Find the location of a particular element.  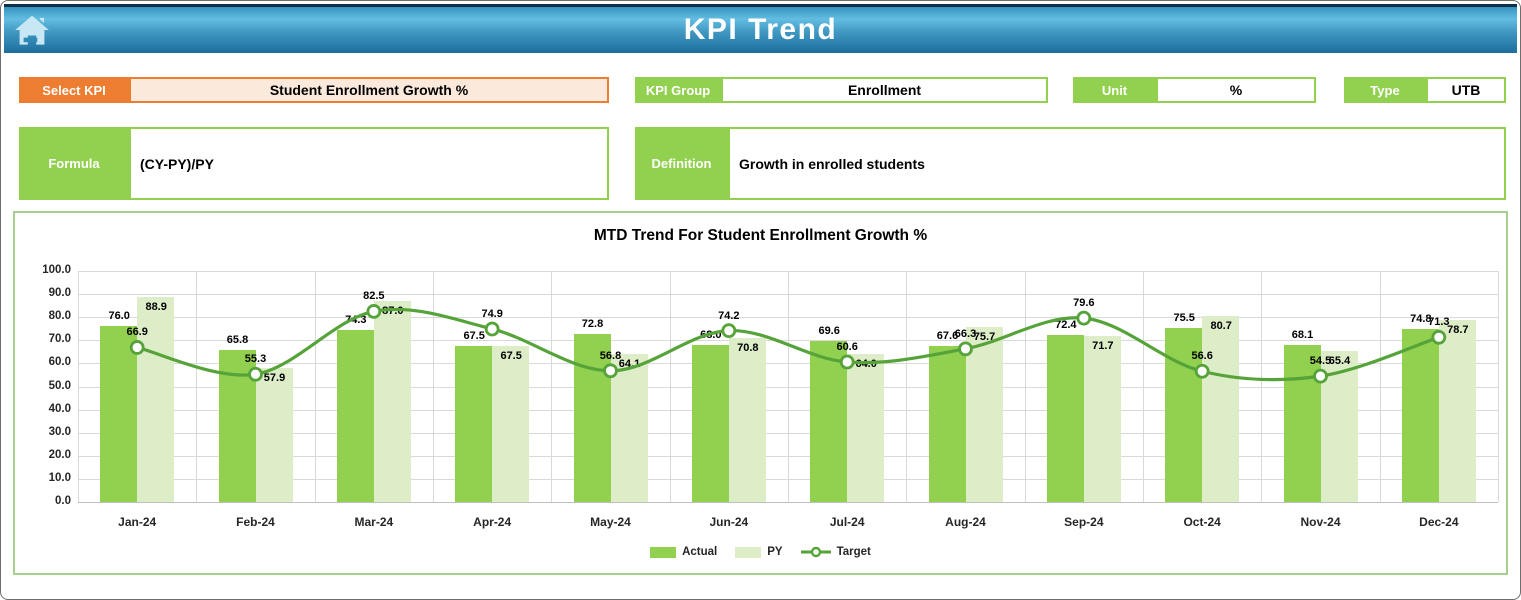

actual-data-label: 67.6 is located at coordinates (947, 335).